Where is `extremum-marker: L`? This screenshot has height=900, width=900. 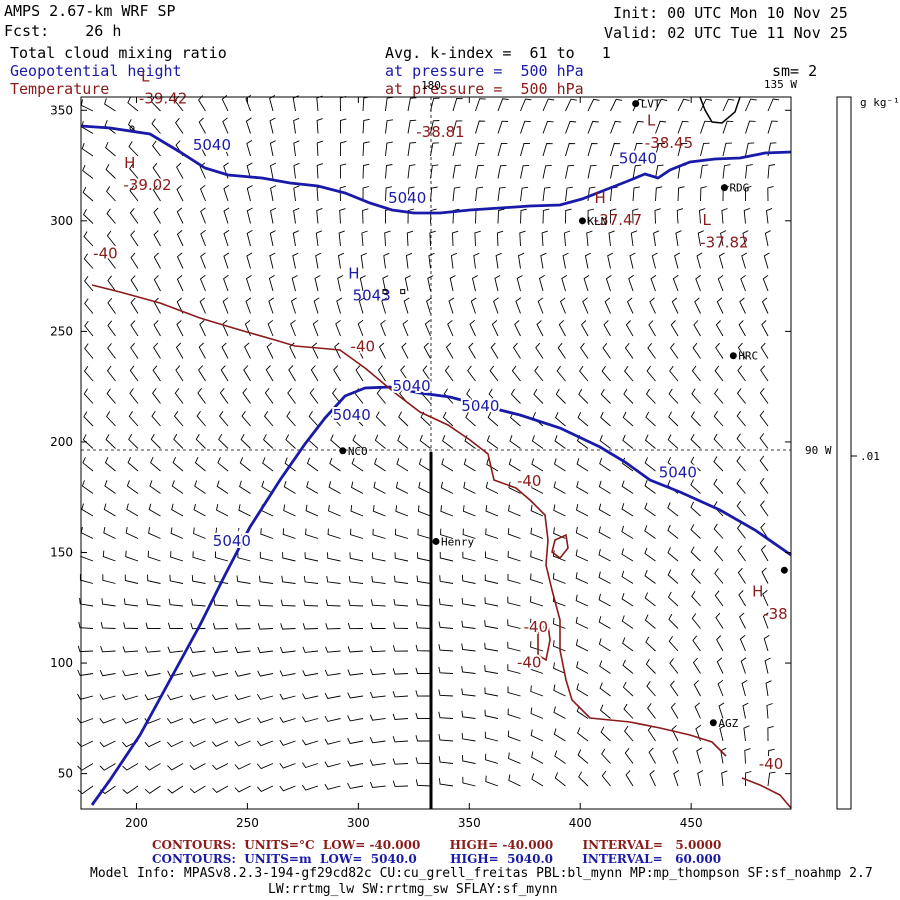 extremum-marker: L is located at coordinates (651, 121).